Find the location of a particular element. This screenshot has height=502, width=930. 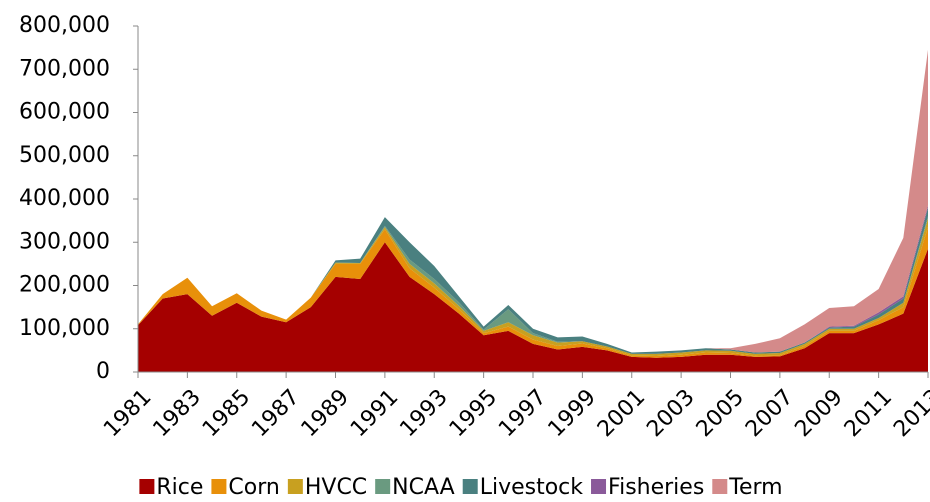

legend-label: Fisheries is located at coordinates (656, 487).